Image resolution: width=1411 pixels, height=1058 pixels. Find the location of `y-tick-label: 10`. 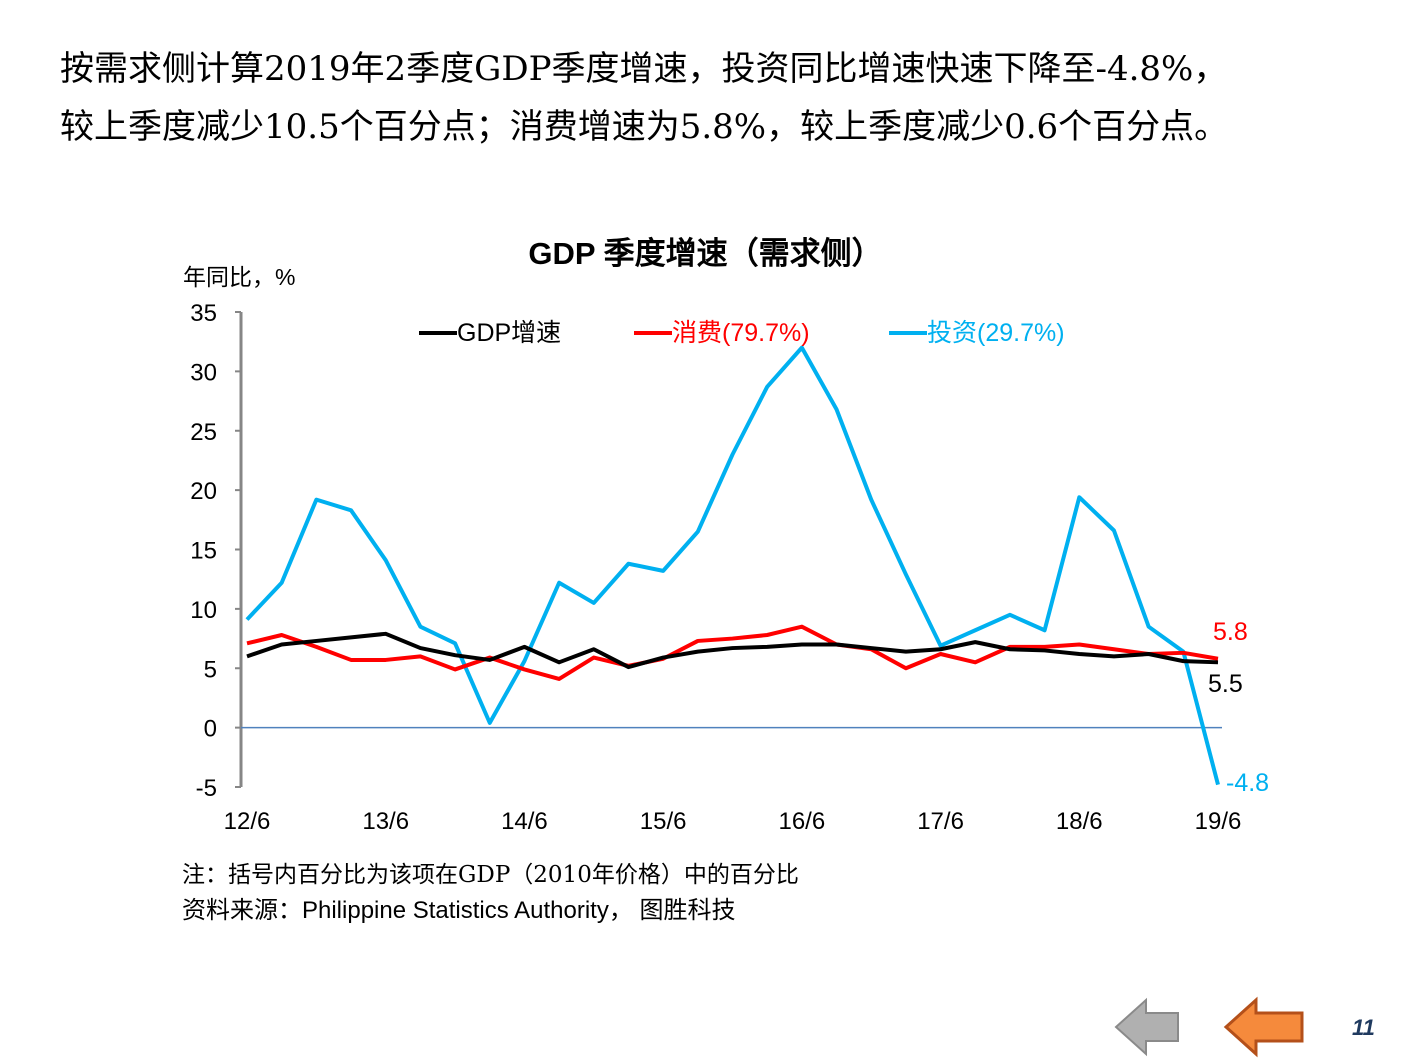

y-tick-label: 10 is located at coordinates (203, 610).